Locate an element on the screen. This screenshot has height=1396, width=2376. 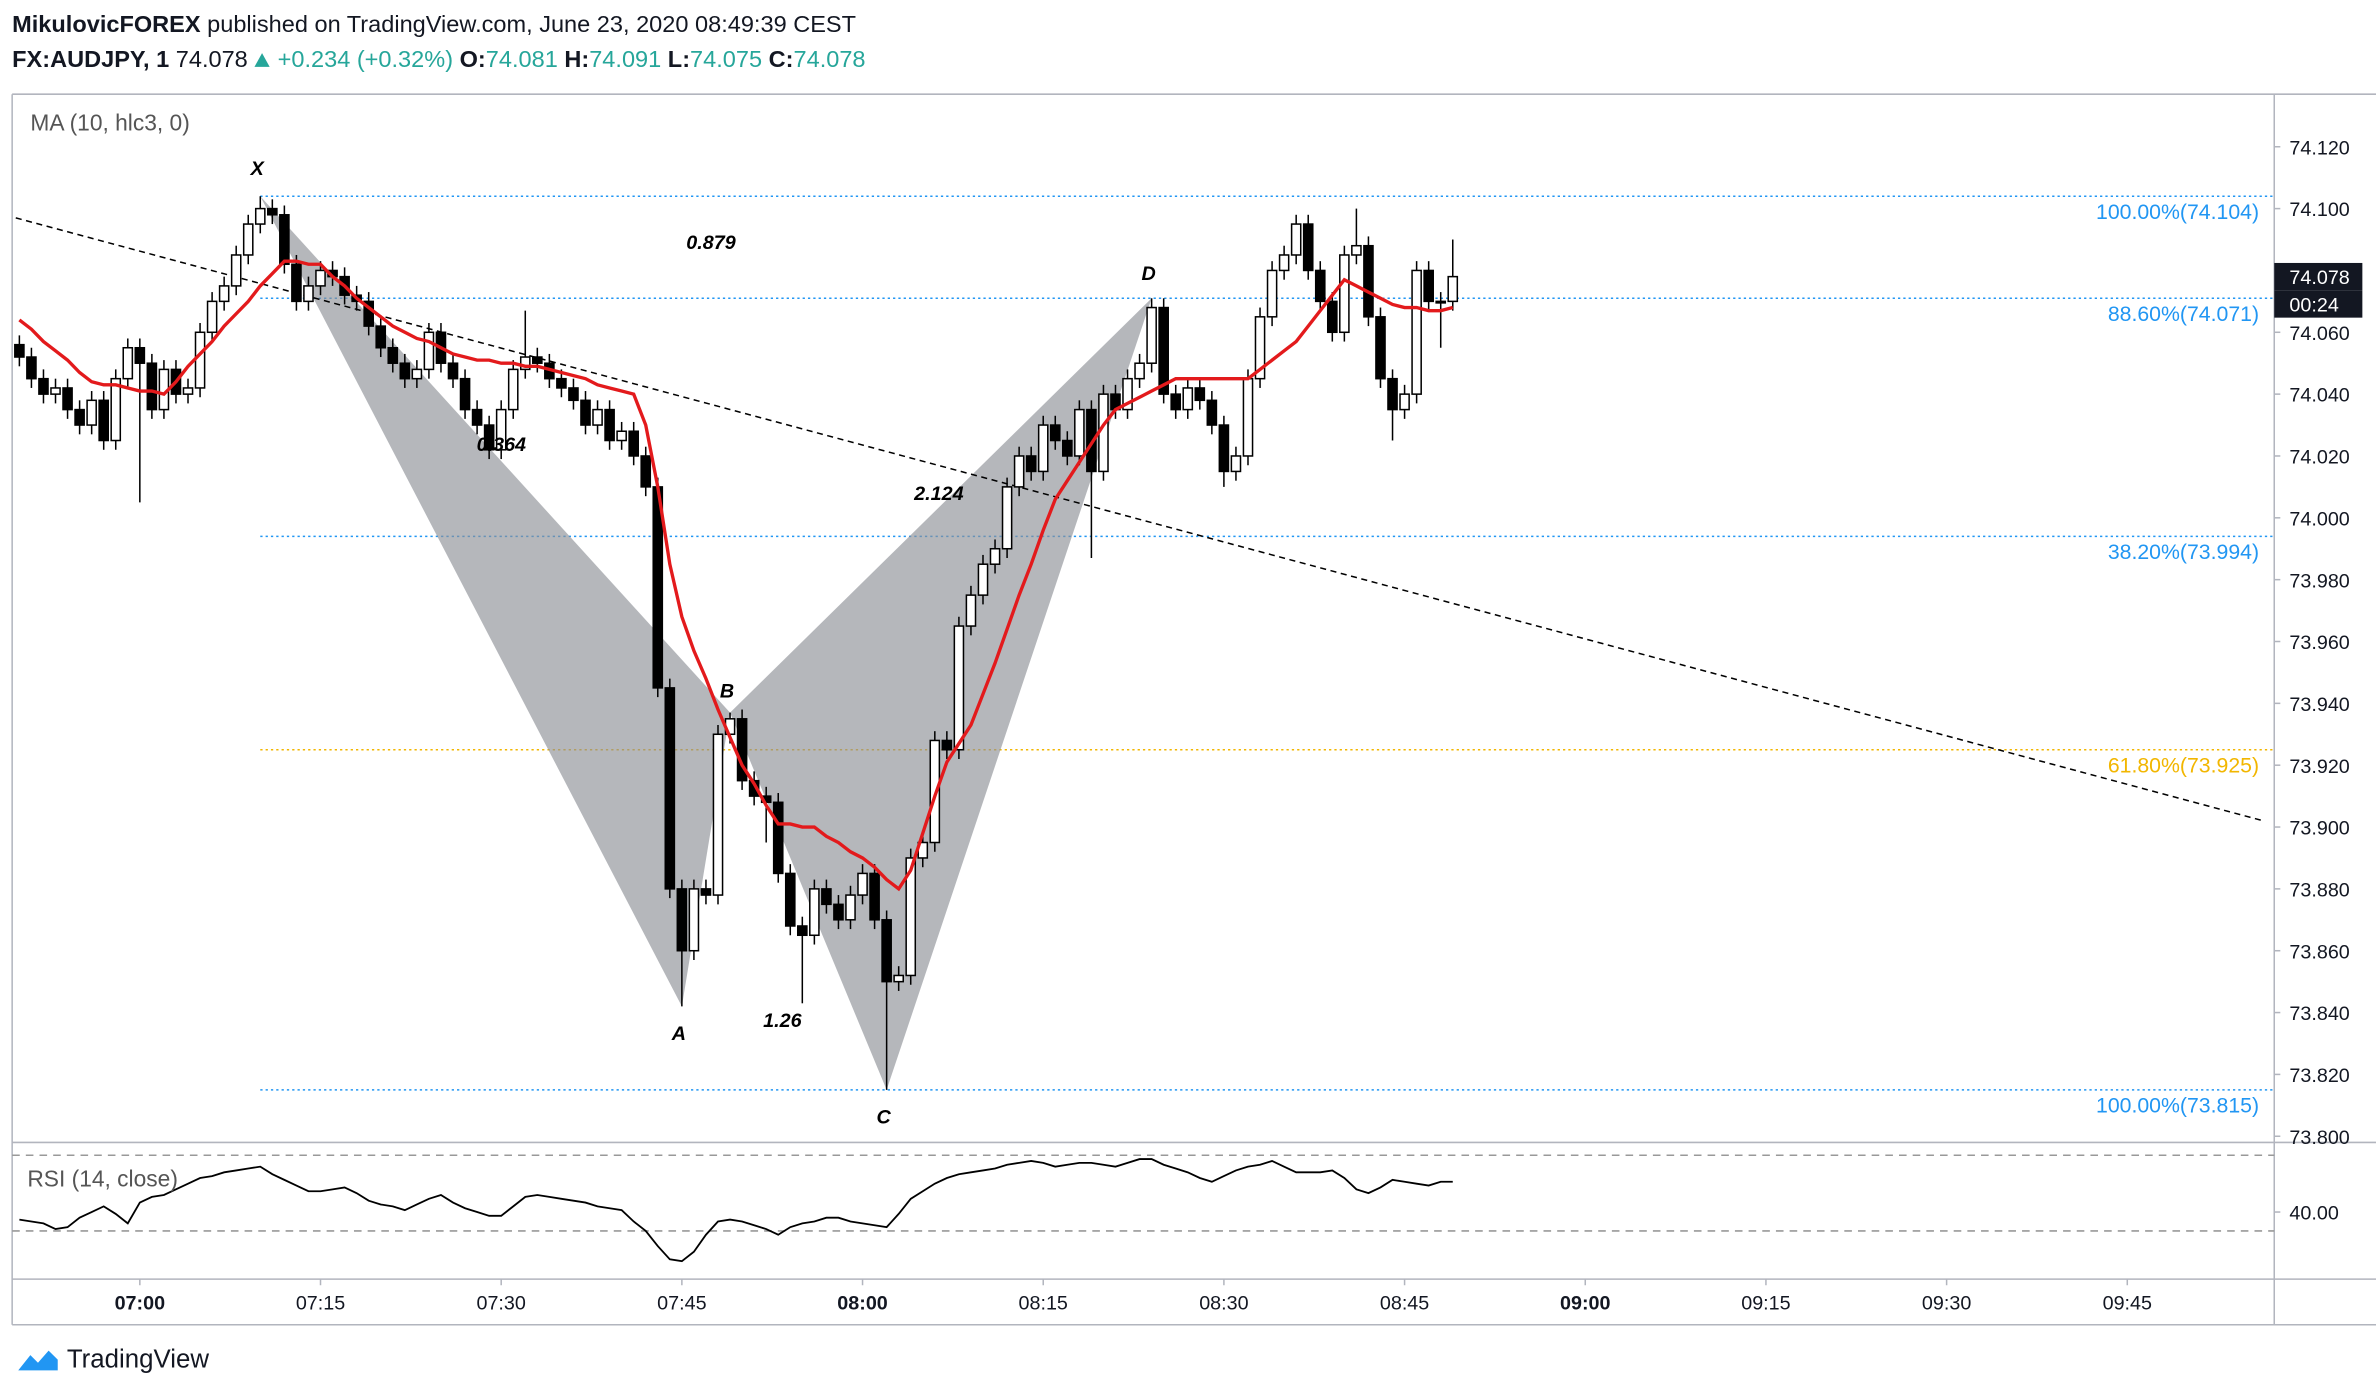
fib-label: 61.80%(73.925) is located at coordinates (2183, 766).